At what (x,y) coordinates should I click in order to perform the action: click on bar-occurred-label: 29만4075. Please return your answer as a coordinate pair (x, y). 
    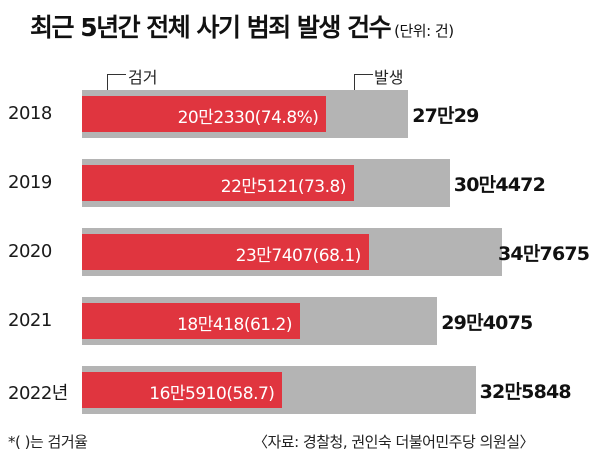
    Looking at the image, I should click on (487, 323).